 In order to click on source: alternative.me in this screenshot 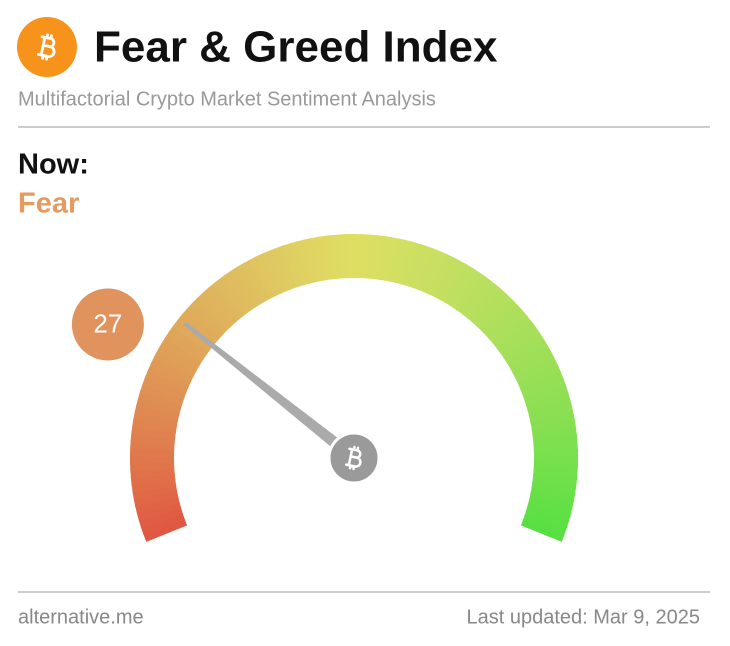, I will do `click(81, 617)`.